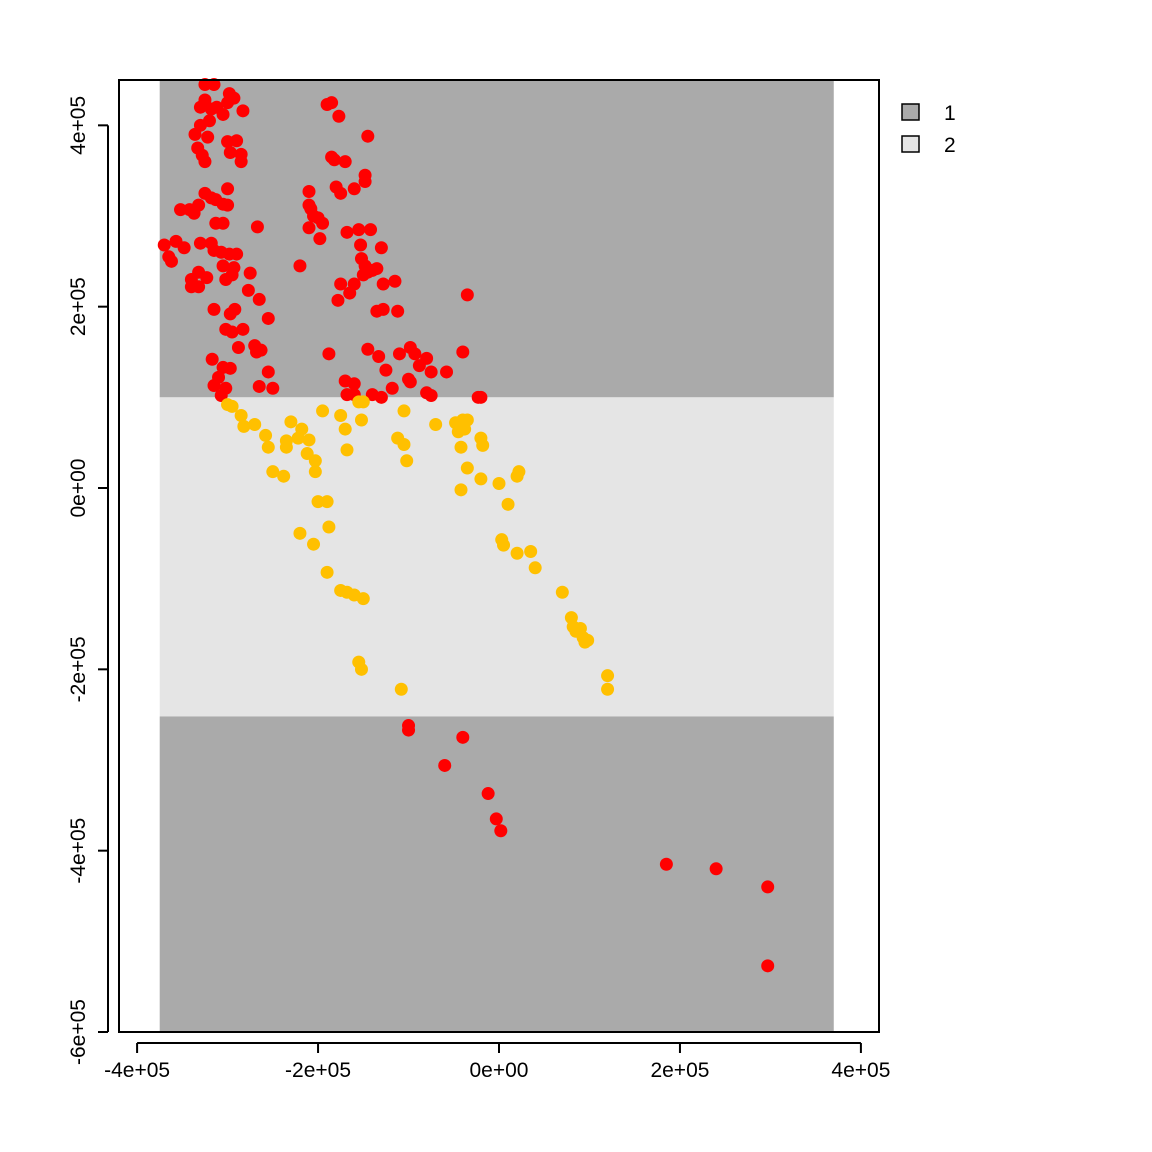  I want to click on legend-swatch, so click(910, 112).